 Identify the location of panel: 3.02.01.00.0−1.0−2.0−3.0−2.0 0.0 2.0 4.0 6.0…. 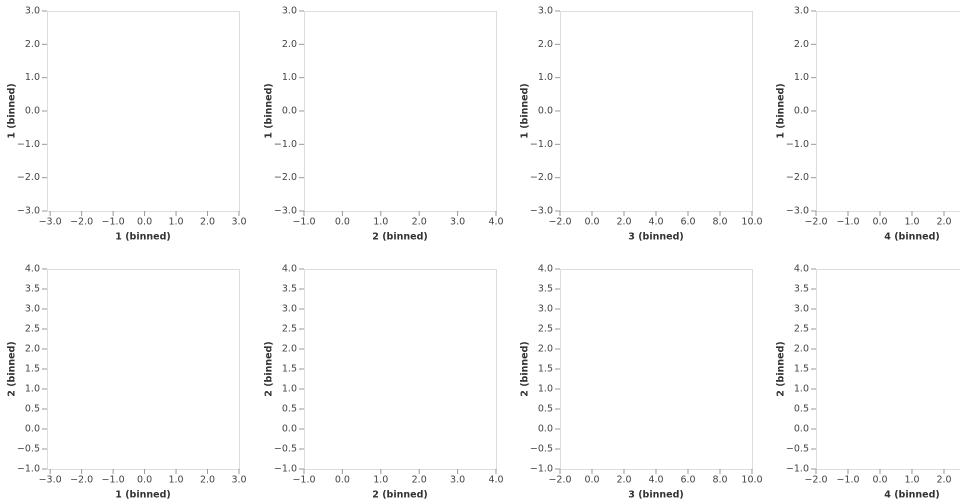
(641, 124).